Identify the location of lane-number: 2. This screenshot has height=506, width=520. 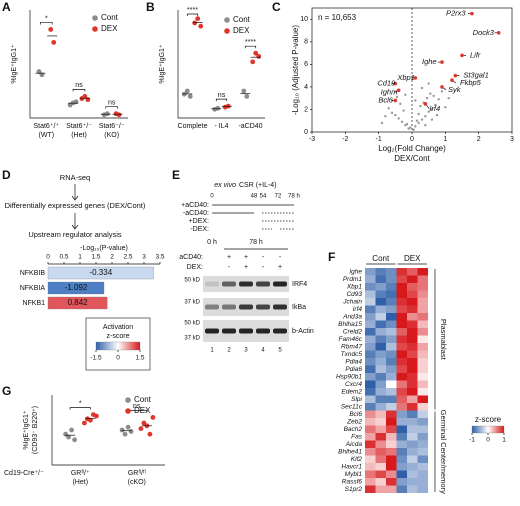
(229, 351).